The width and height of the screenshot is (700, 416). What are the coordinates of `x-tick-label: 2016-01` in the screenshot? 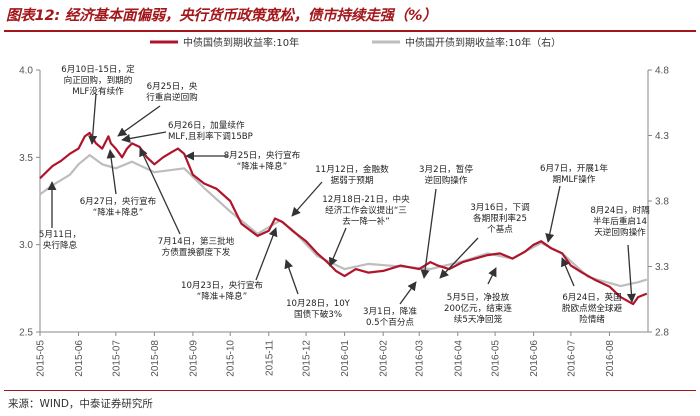 It's located at (345, 358).